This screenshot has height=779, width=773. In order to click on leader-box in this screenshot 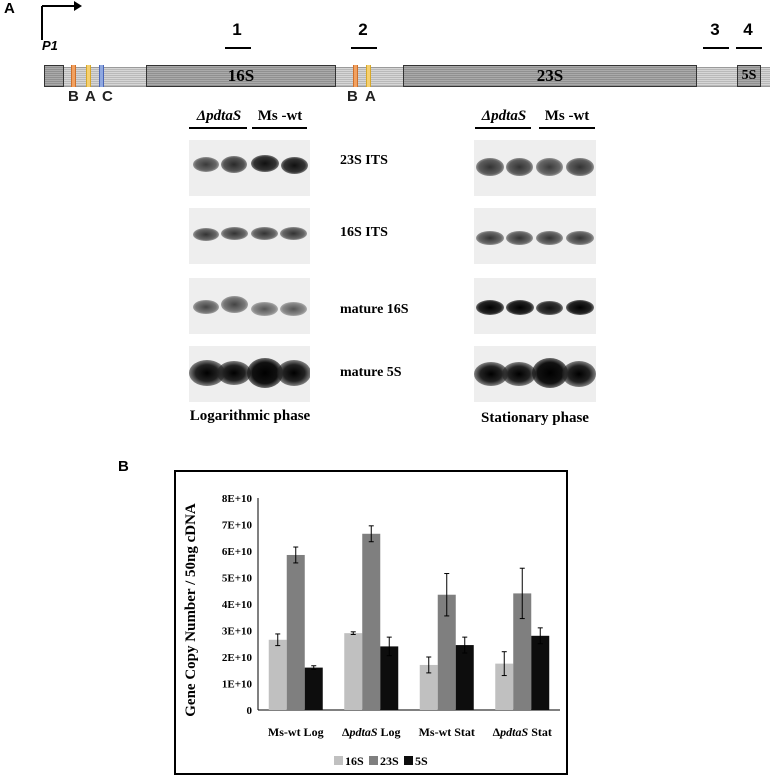, I will do `click(54, 76)`.